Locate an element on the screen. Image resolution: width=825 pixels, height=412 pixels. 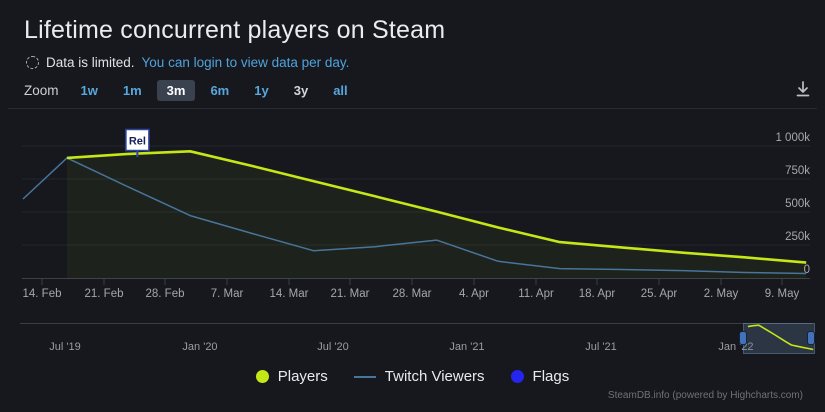
x-axis-label: 9. May is located at coordinates (782, 294).